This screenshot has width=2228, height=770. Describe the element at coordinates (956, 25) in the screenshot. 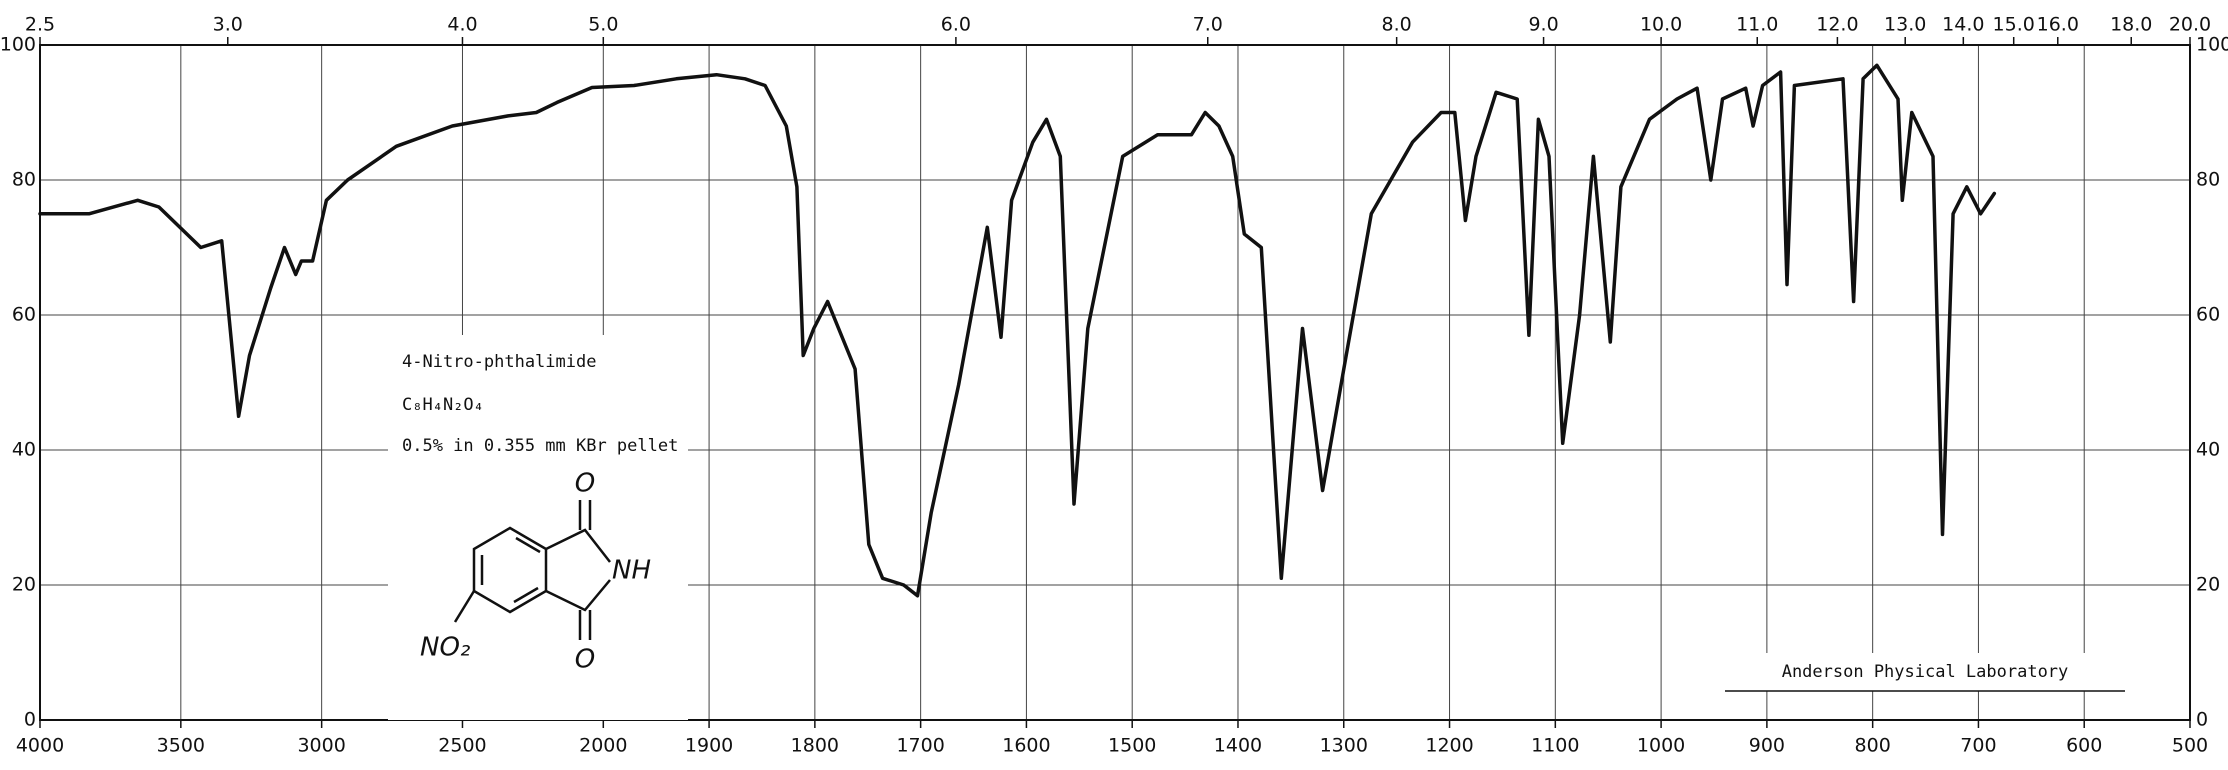

I see `x2-tick-label: 6.0` at that location.